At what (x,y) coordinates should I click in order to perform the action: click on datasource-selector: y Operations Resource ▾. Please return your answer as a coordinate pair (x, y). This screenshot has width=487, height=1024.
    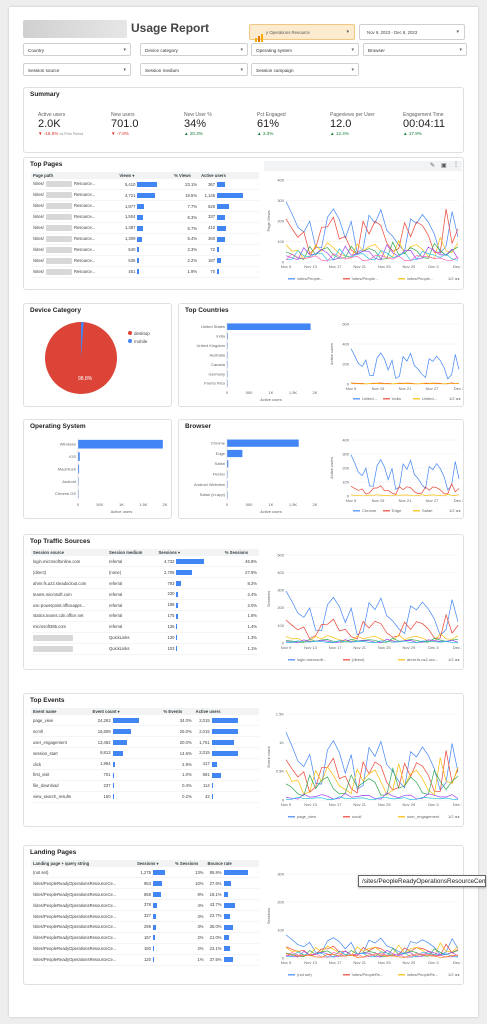
    Looking at the image, I should click on (302, 33).